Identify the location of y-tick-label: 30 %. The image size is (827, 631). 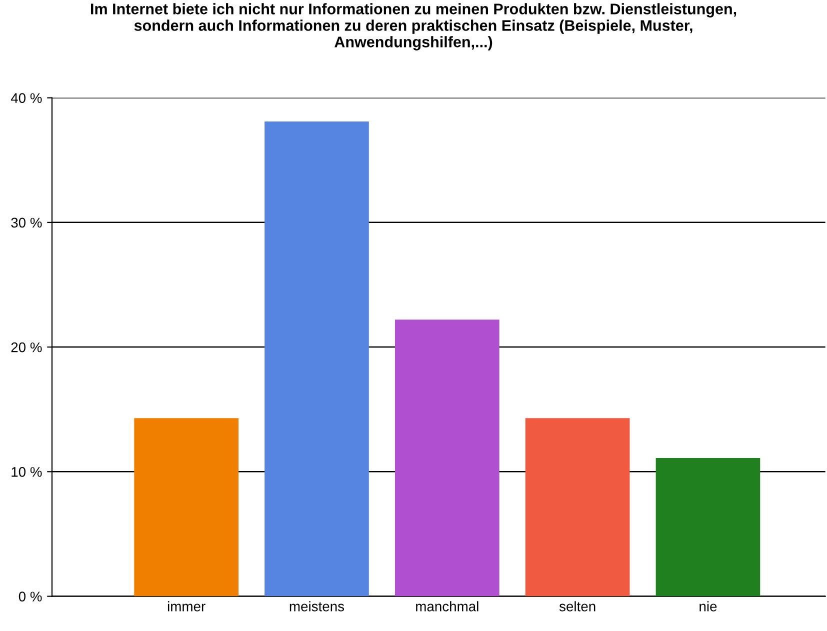
(26, 223).